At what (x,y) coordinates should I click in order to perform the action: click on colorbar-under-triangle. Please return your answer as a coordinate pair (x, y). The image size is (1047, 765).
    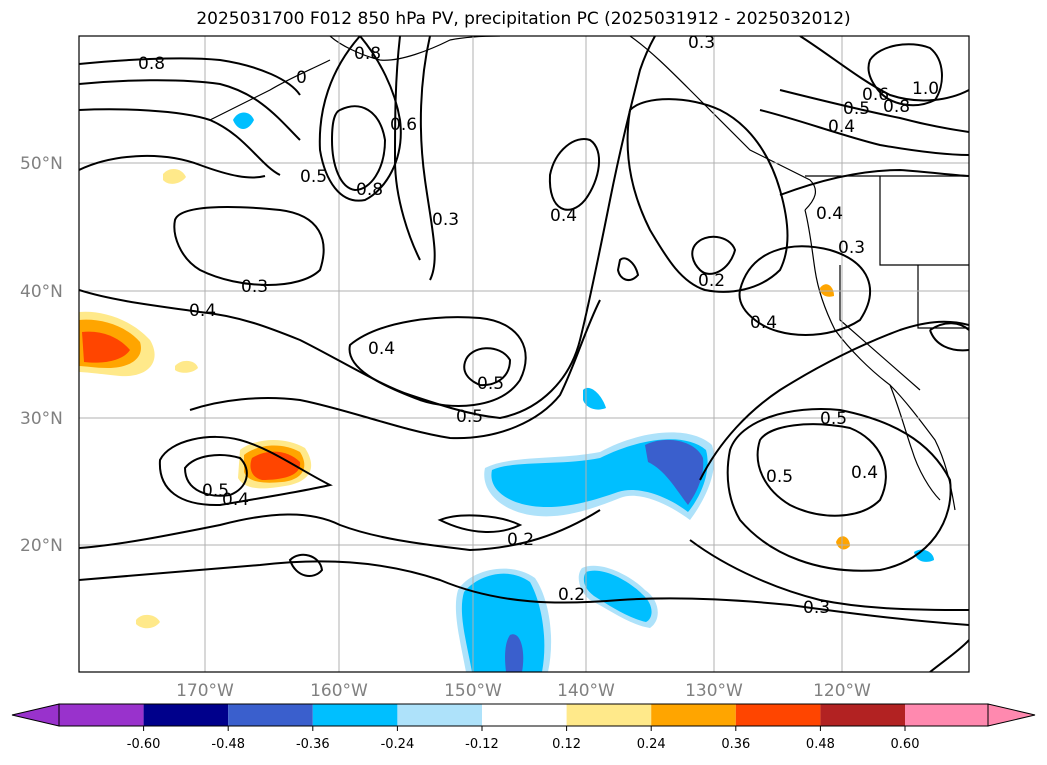
    Looking at the image, I should click on (35, 715).